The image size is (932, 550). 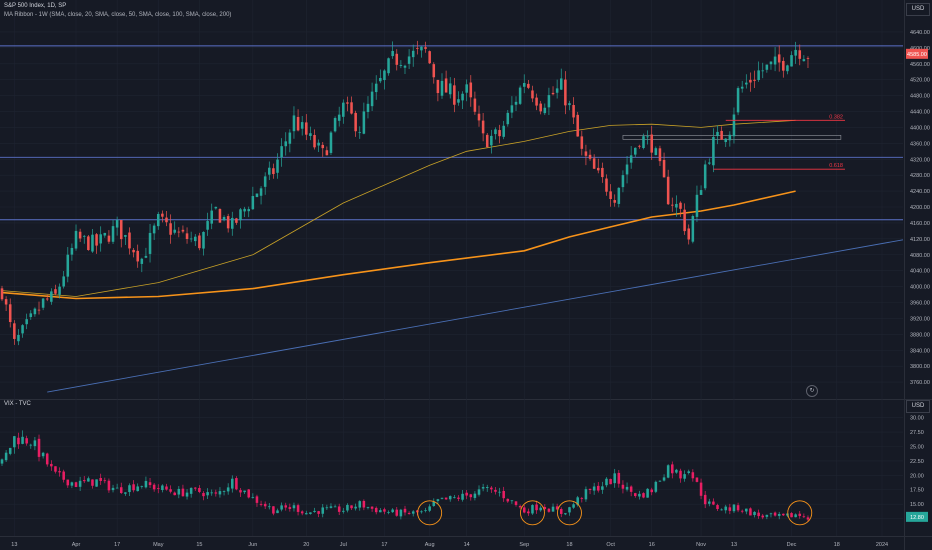 What do you see at coordinates (920, 335) in the screenshot?
I see `spx-y-tick-label: 3880.00` at bounding box center [920, 335].